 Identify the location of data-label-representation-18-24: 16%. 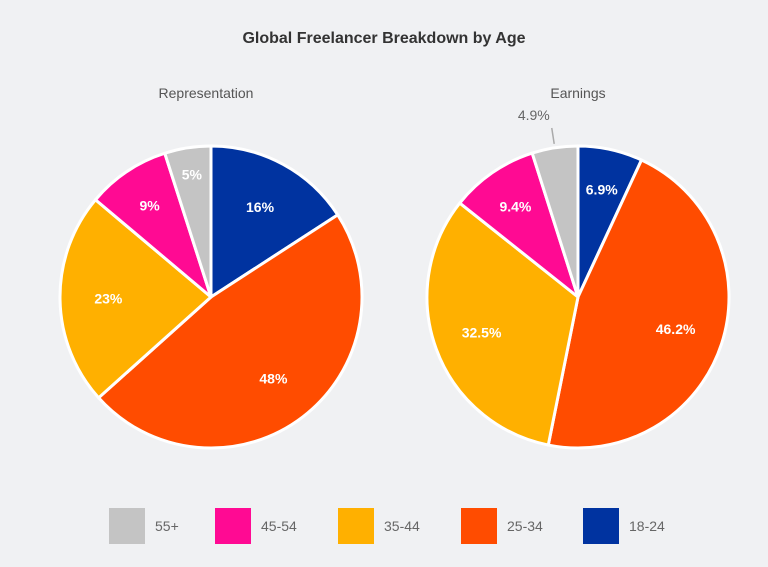
(260, 207).